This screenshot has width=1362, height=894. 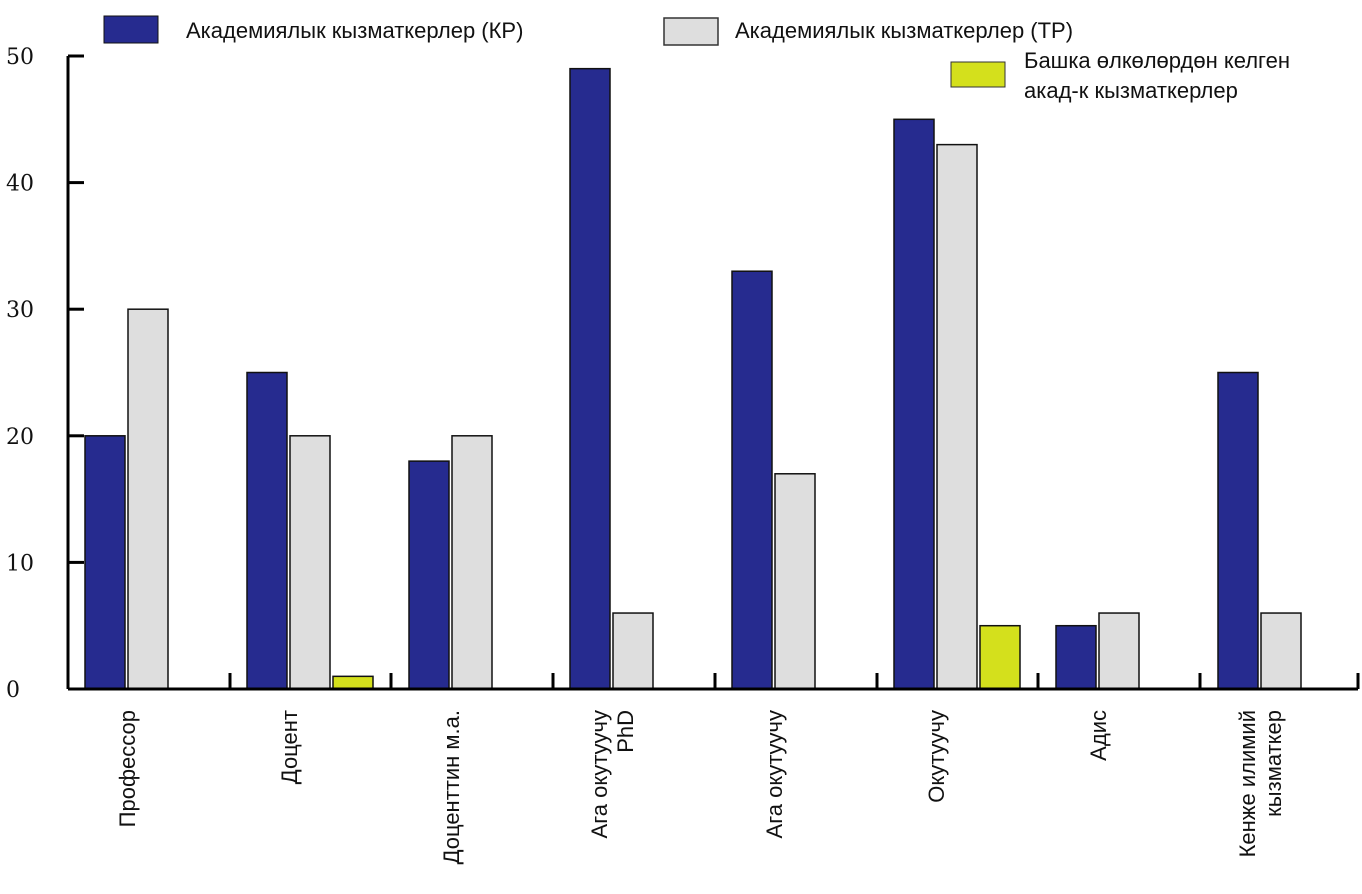 What do you see at coordinates (904, 30) in the screenshot?
I see `legend-label-series-2: Академиялык кызматкерлер (ТР)` at bounding box center [904, 30].